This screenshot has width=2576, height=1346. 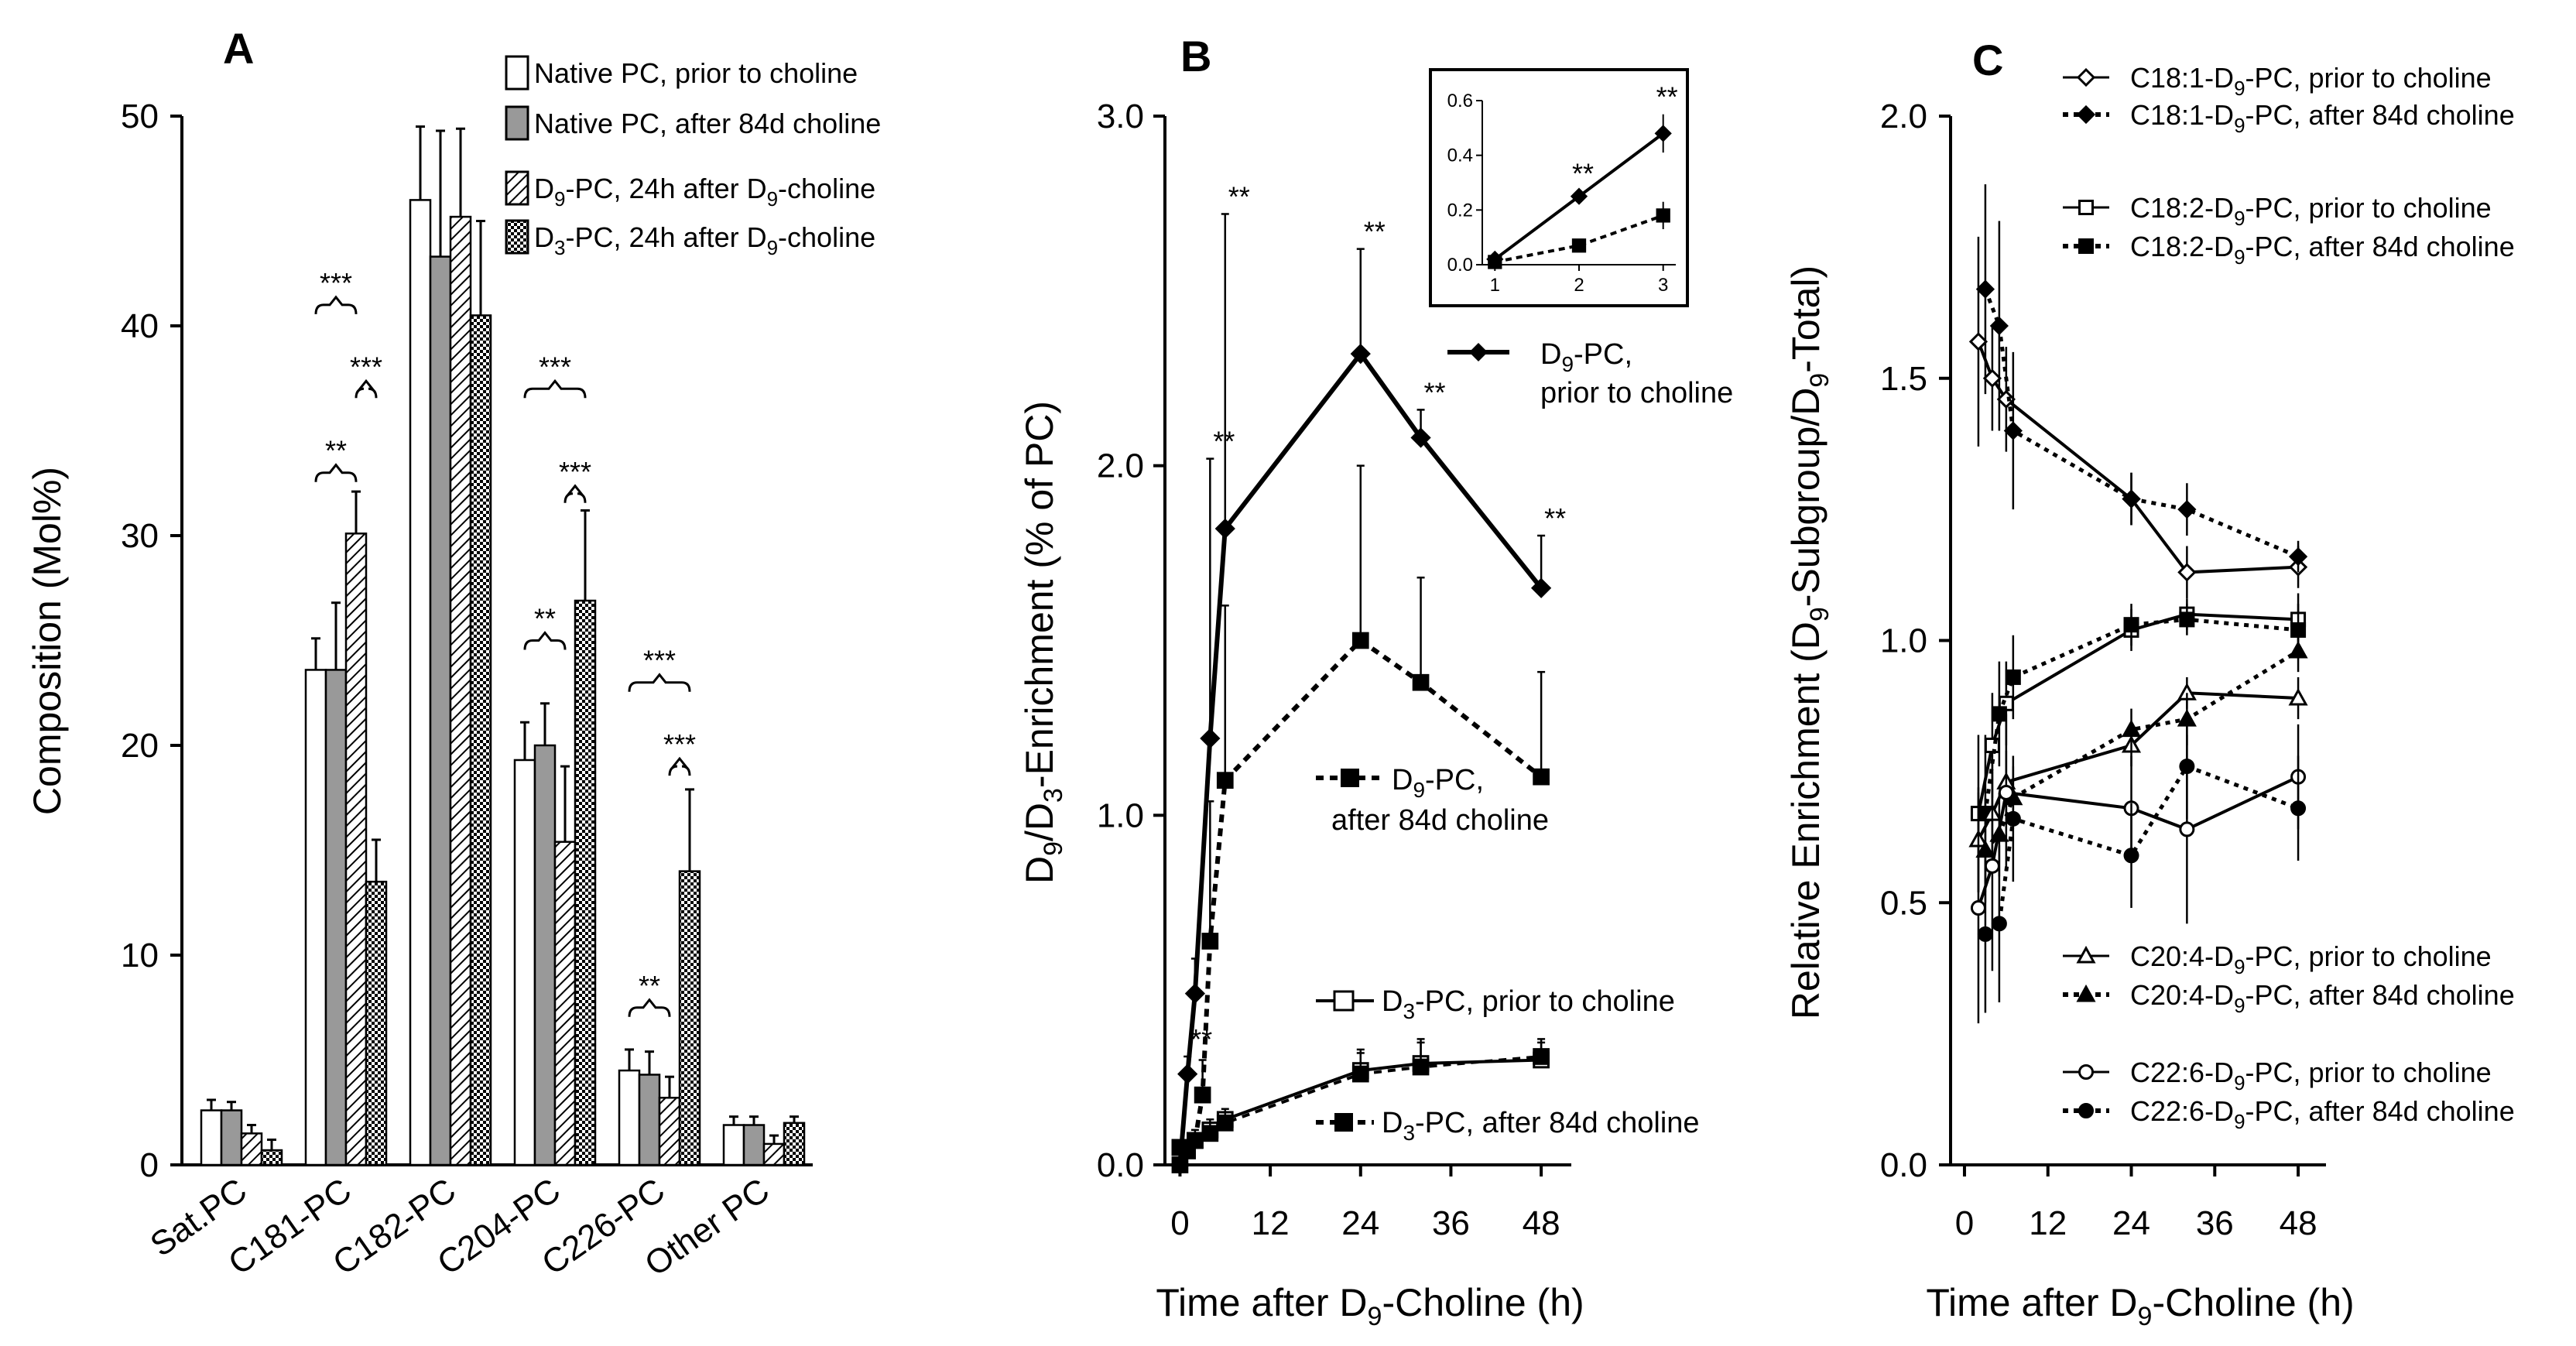 I want to click on inset-data-point, so click(x=1579, y=196).